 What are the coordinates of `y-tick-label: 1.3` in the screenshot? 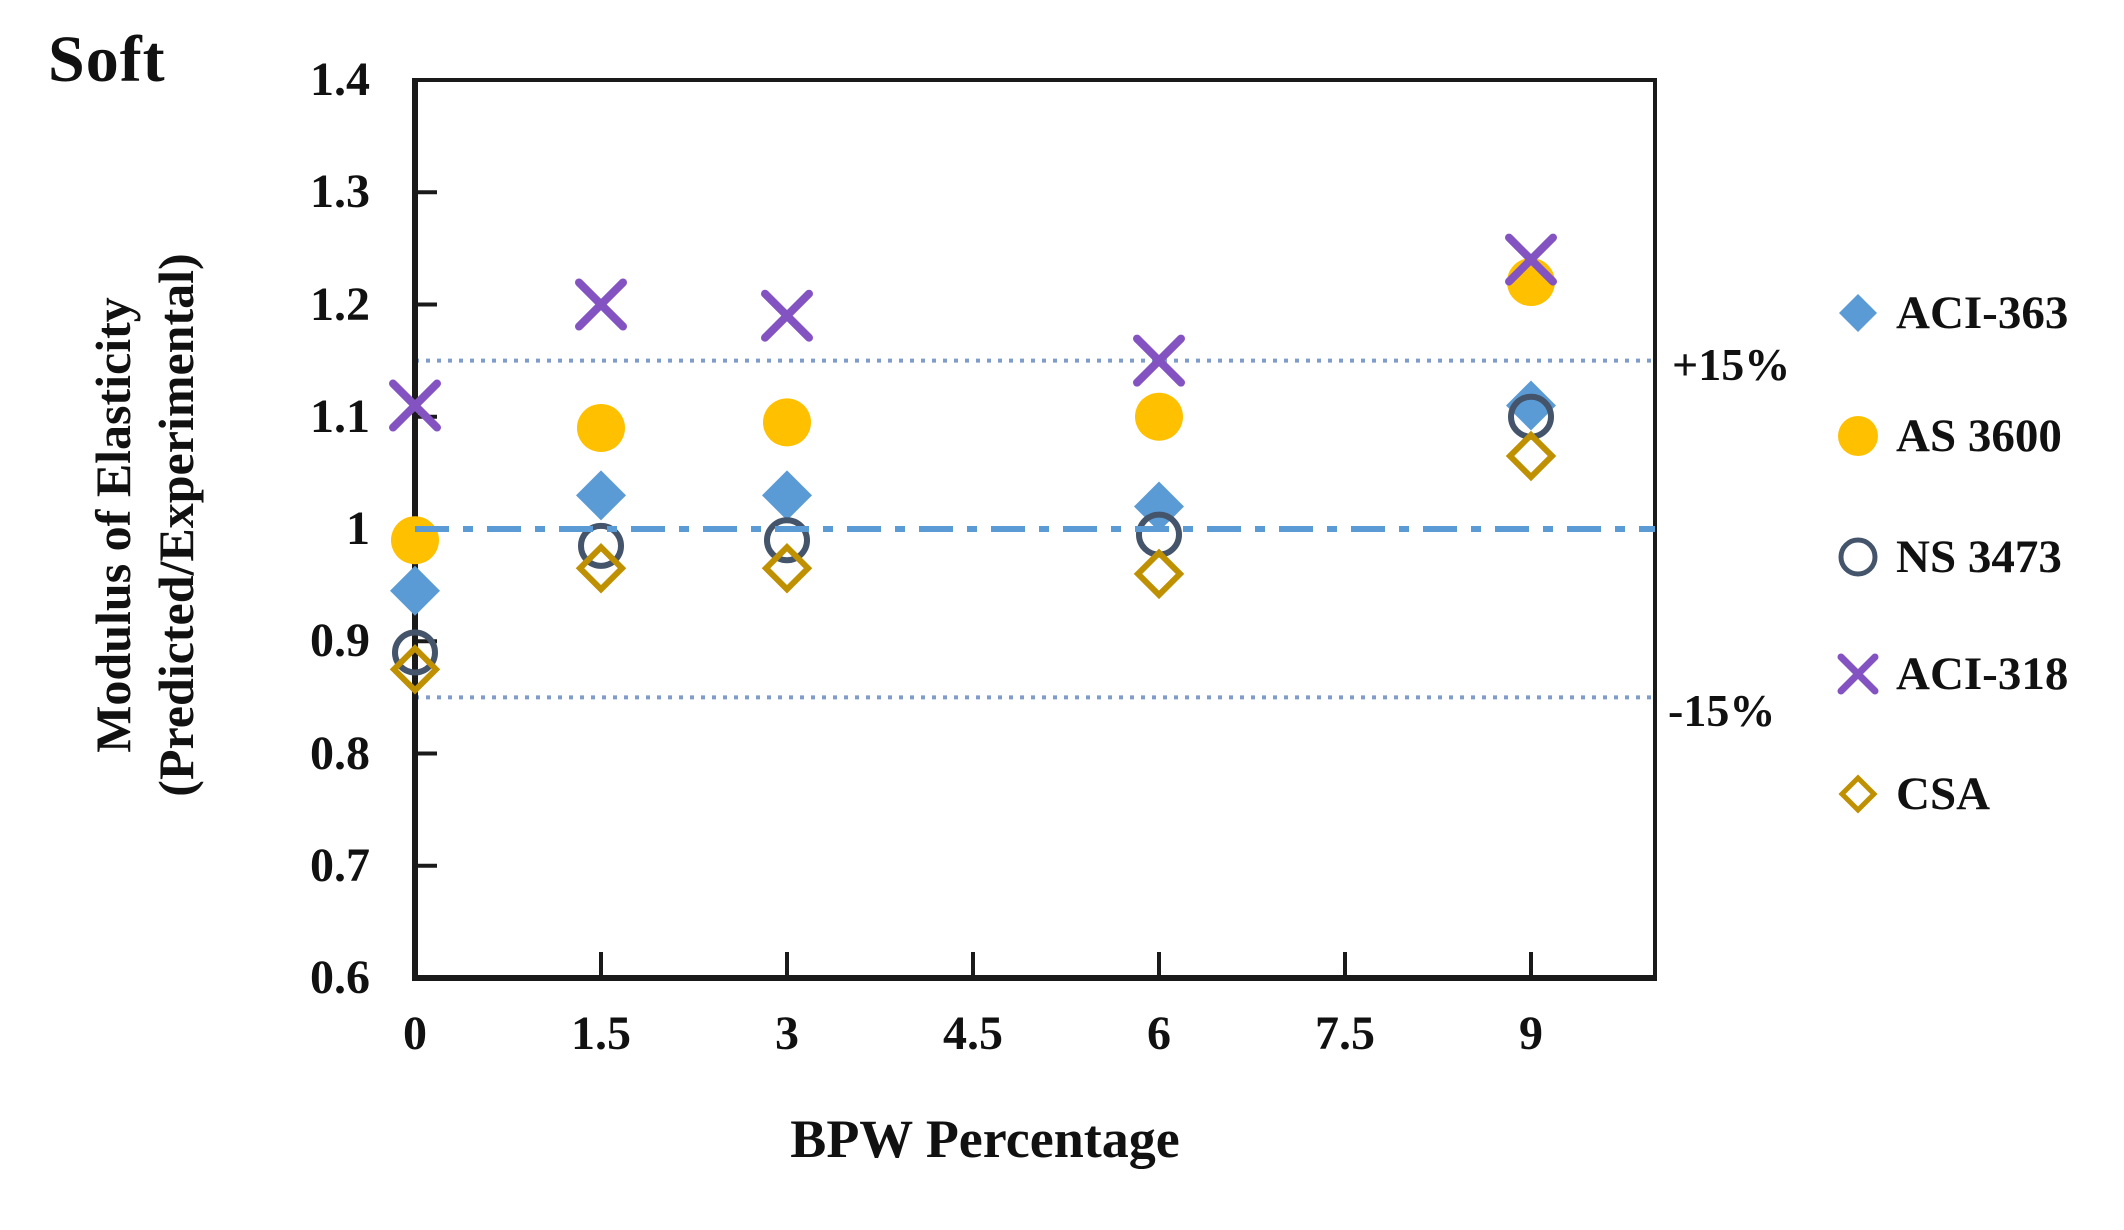 It's located at (340, 192).